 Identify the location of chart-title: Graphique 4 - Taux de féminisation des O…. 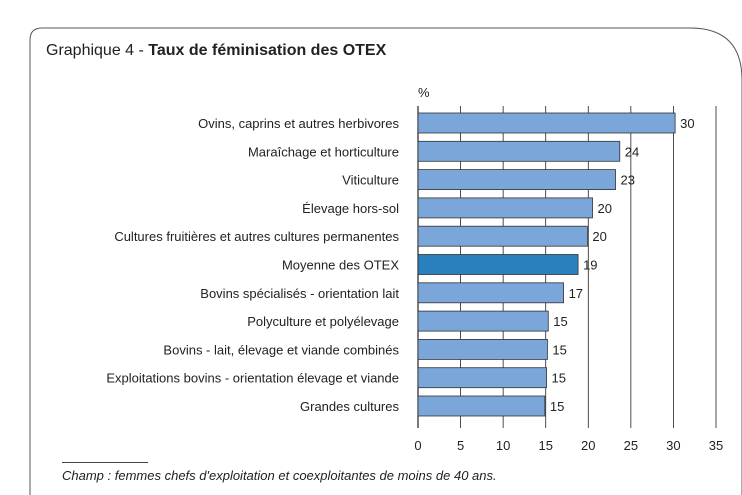
(216, 51).